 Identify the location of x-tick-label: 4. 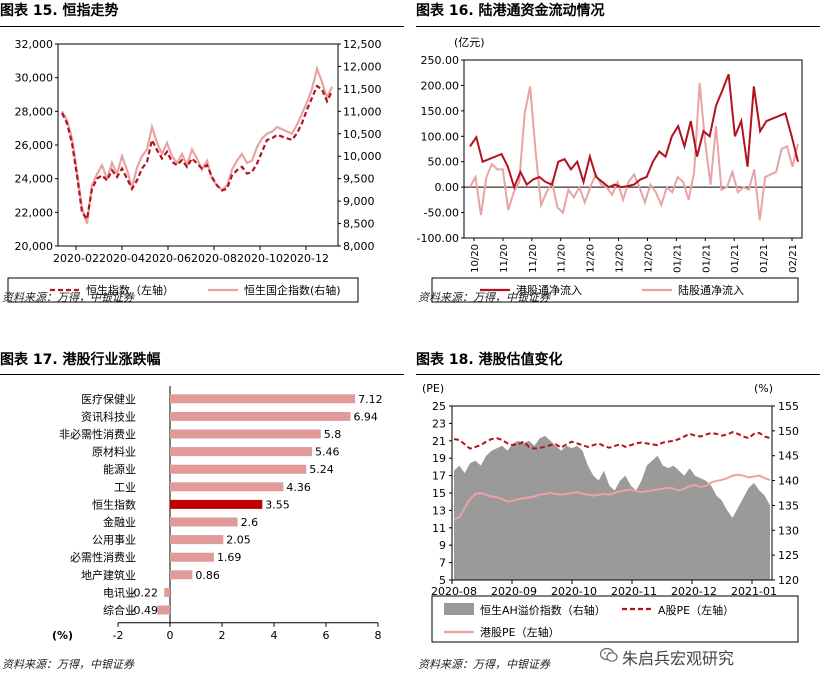
(274, 635).